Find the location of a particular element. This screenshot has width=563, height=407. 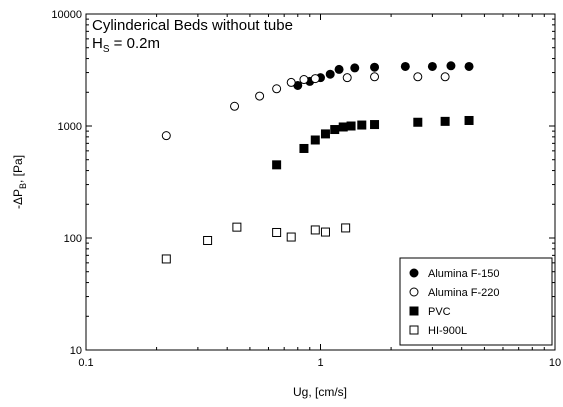

legend-label: HI-900L is located at coordinates (447, 331).